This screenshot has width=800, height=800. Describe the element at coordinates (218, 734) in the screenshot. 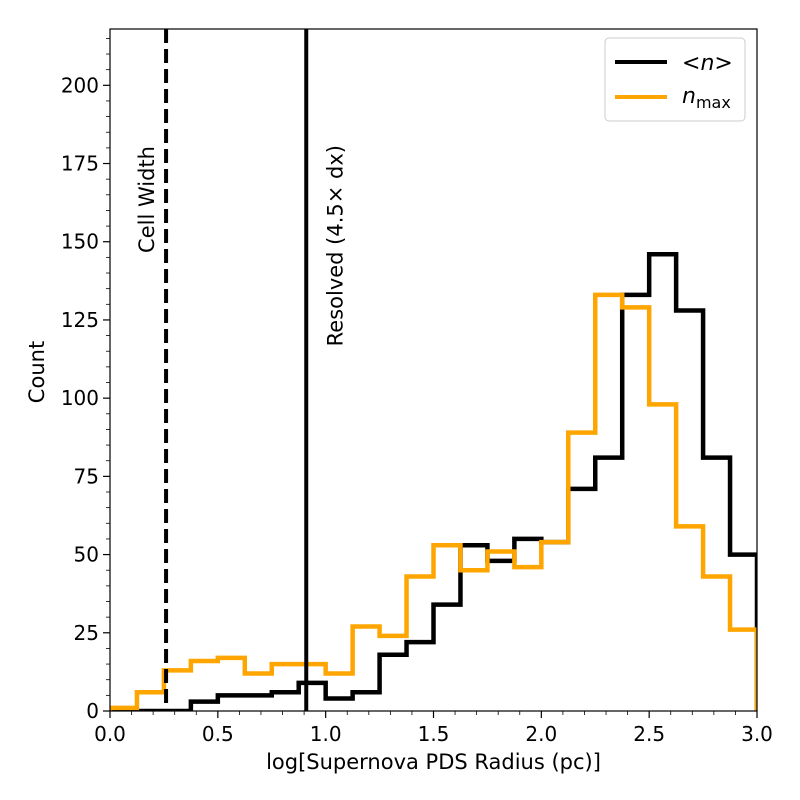

I see `x-tick-label: 0.5` at that location.